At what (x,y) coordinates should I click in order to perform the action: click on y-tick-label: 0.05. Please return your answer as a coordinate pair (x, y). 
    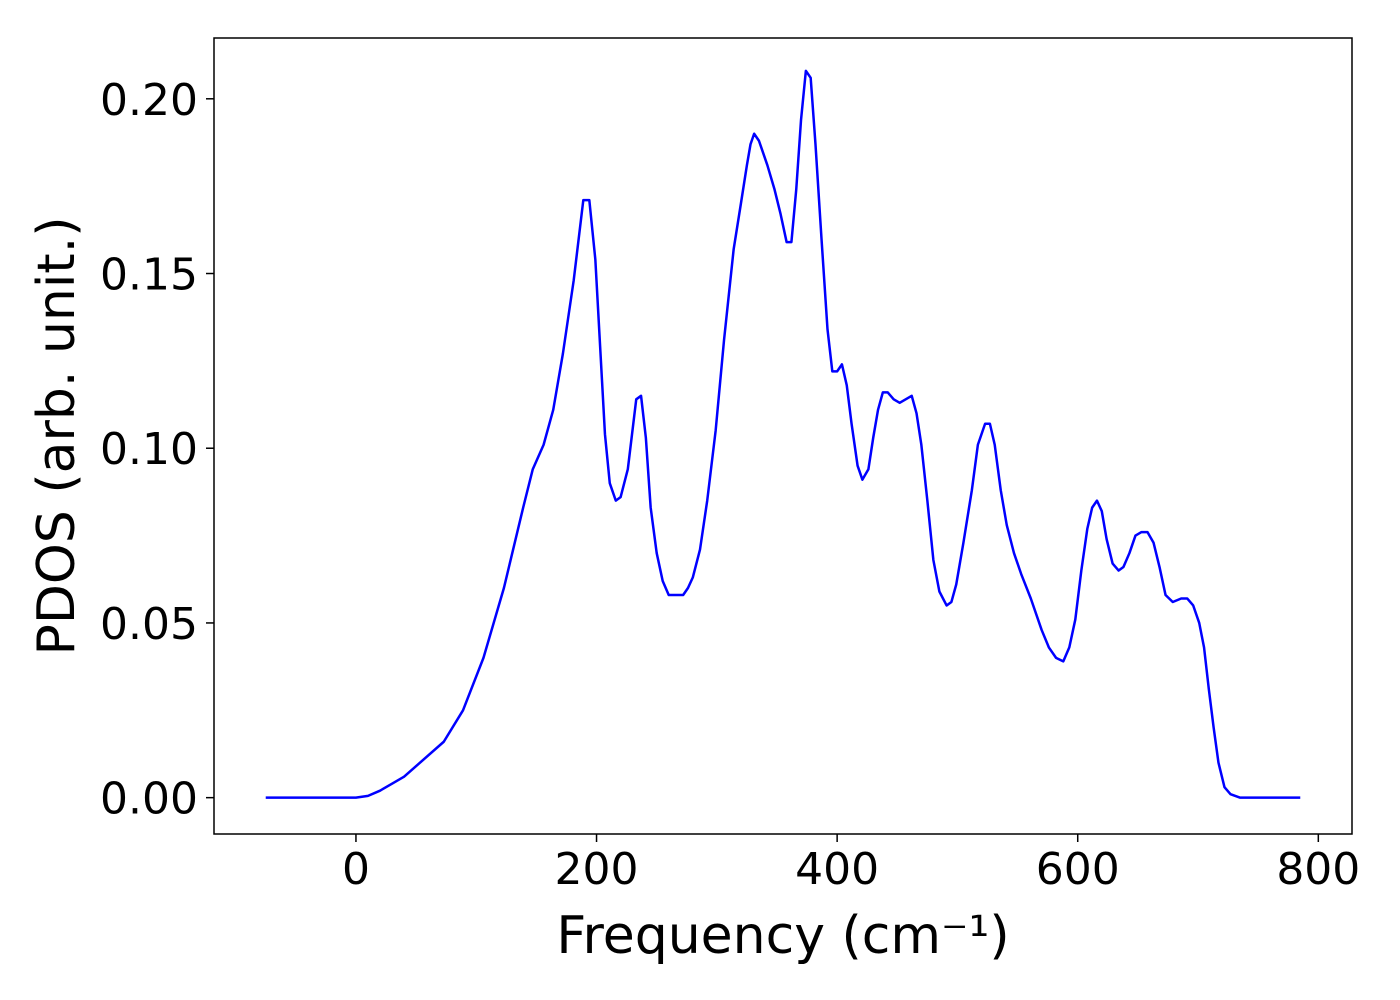
    Looking at the image, I should click on (149, 624).